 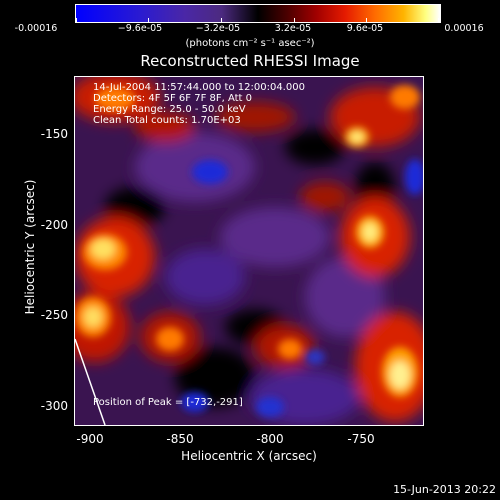 What do you see at coordinates (199, 87) in the screenshot?
I see `info-time-range: 14-Jul-2004 11:57:44.000 to 12:00:04.000` at bounding box center [199, 87].